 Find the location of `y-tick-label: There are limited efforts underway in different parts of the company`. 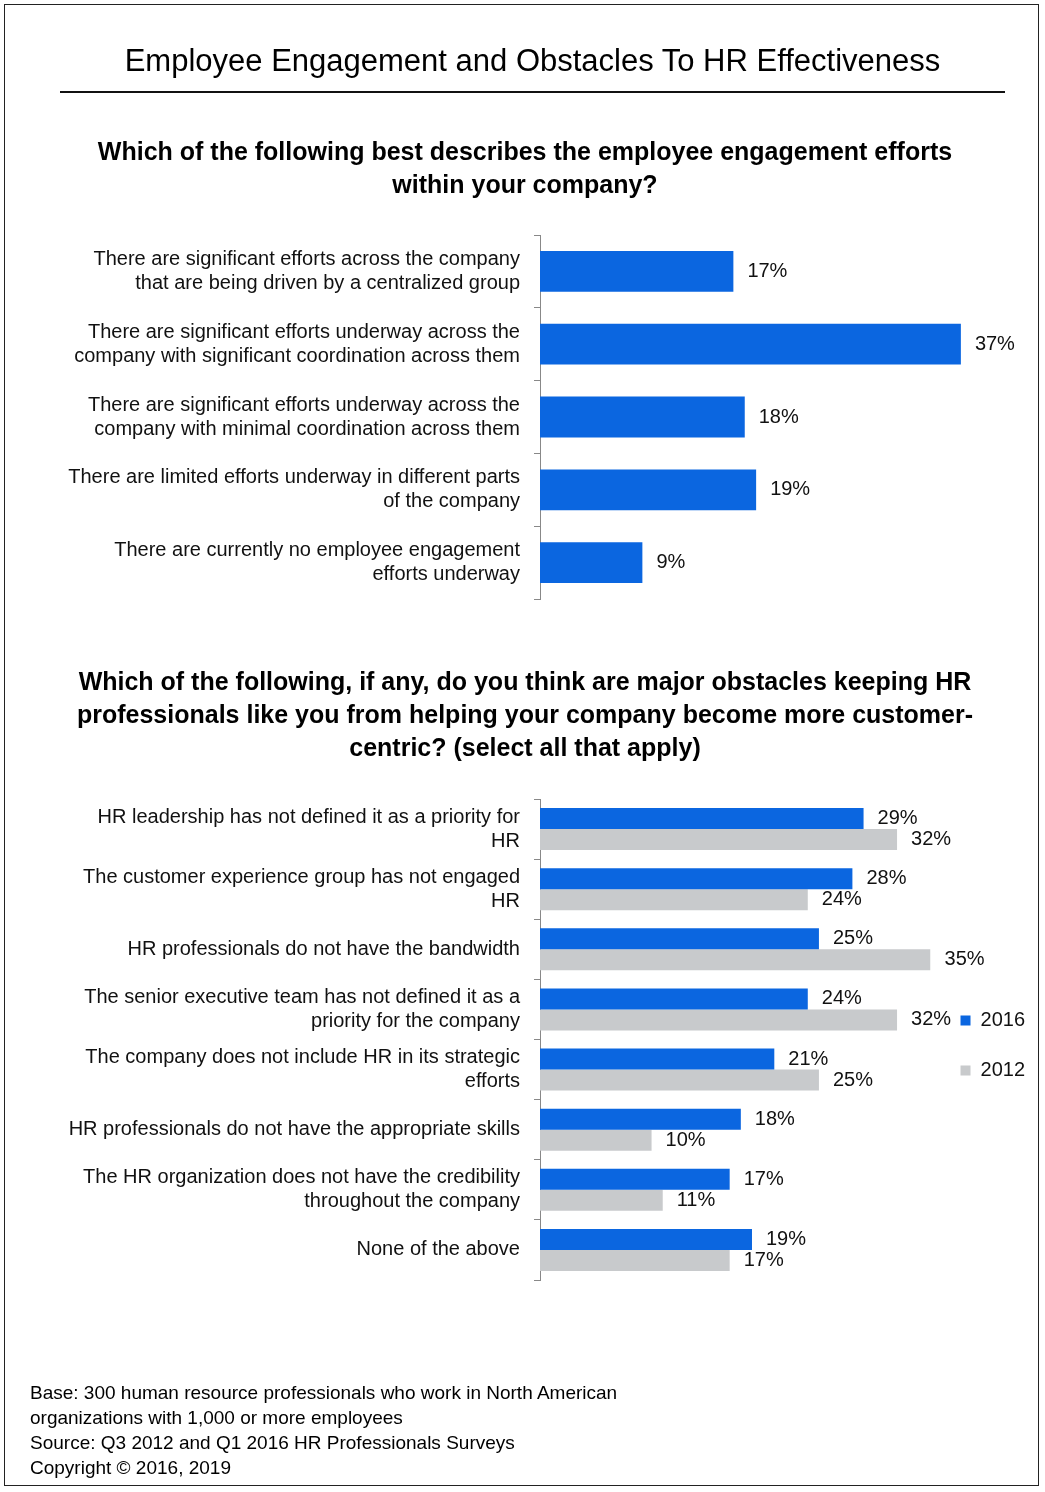

y-tick-label: There are limited efforts underway in different parts of the company is located at coordinates (294, 488).